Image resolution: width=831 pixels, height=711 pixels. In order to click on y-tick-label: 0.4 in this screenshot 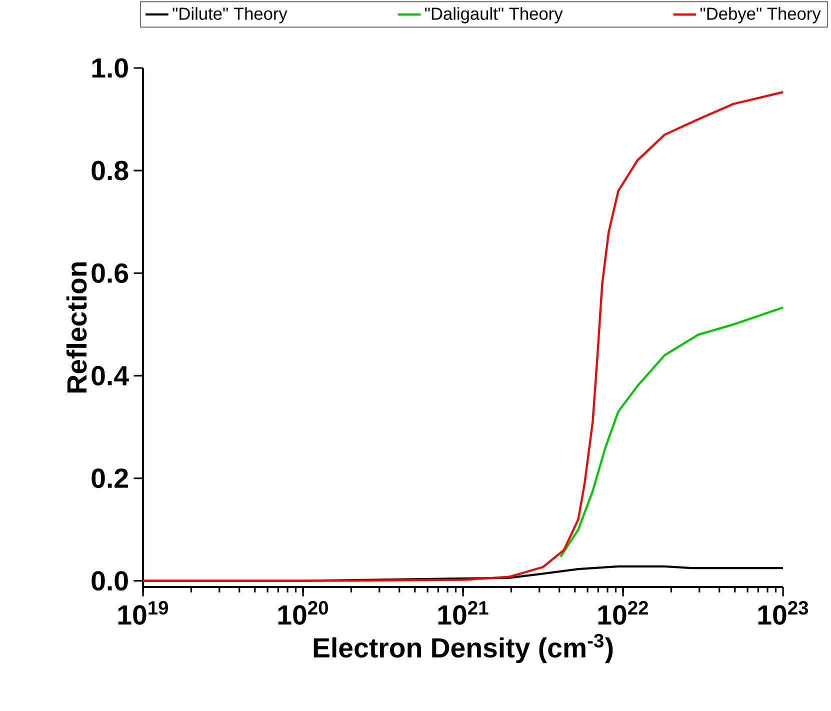, I will do `click(110, 376)`.